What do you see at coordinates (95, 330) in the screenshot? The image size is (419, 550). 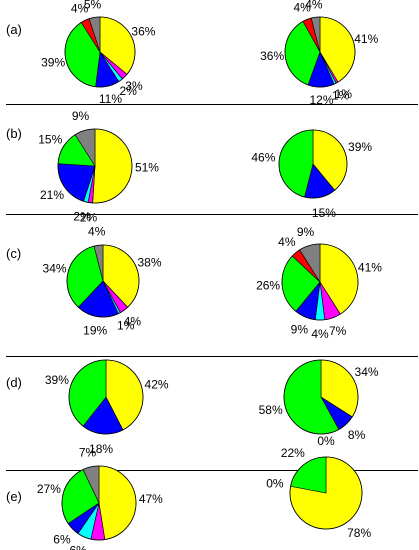 I see `slice-label: 19%` at bounding box center [95, 330].